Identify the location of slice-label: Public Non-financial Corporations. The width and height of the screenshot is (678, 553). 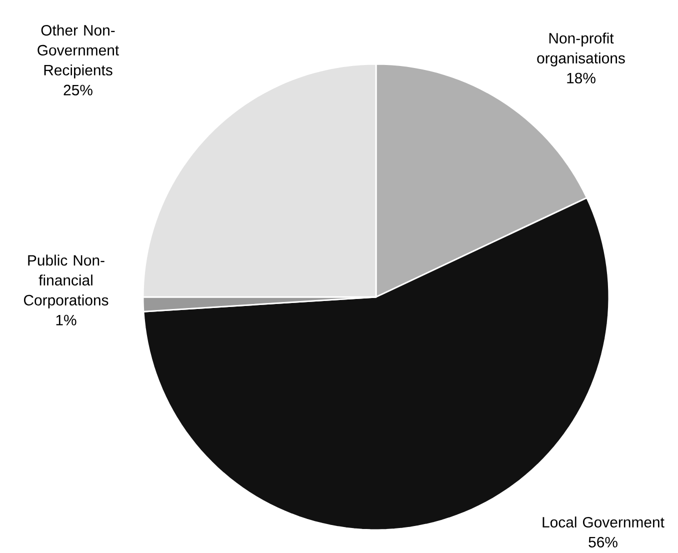
(66, 281).